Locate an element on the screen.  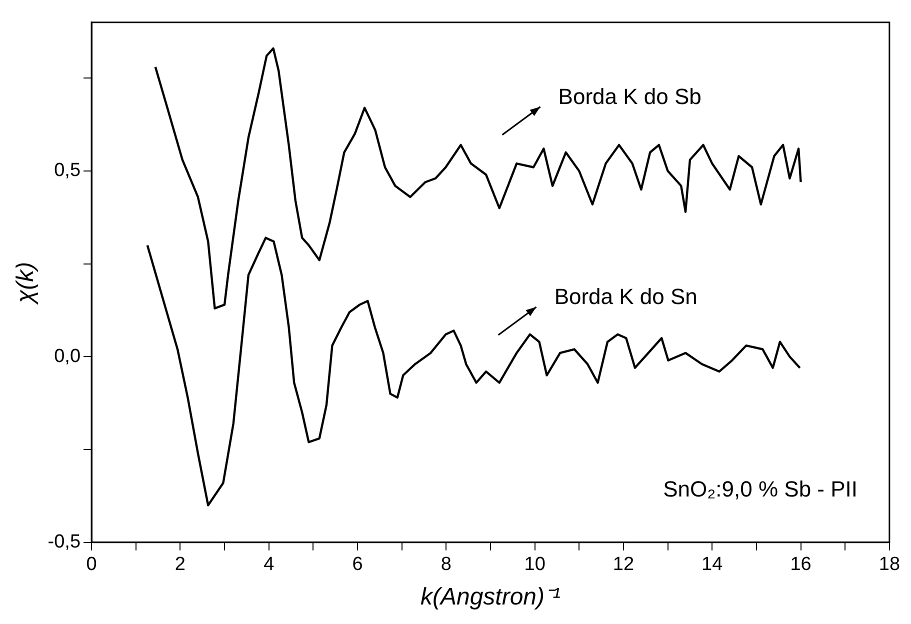
annotation: Borda K do Sn is located at coordinates (626, 297).